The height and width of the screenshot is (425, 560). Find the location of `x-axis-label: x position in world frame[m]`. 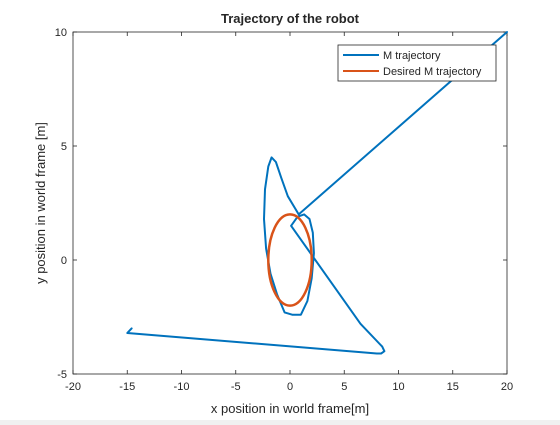

x-axis-label: x position in world frame[m] is located at coordinates (290, 408).